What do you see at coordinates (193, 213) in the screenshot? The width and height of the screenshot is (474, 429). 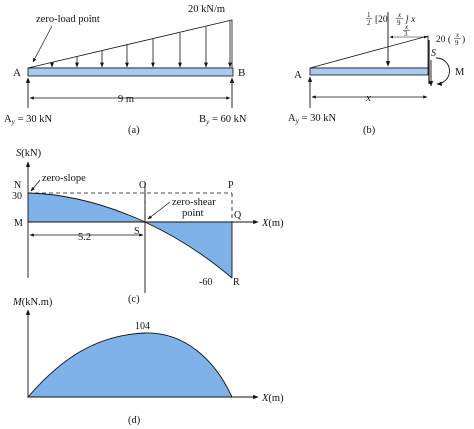 I see `zero-shear-point-label: point` at bounding box center [193, 213].